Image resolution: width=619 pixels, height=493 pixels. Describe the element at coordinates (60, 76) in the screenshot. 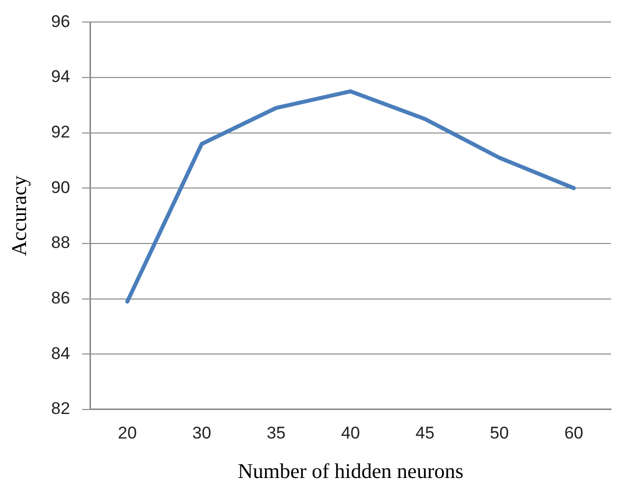

I see `y-tick-label: 94` at that location.